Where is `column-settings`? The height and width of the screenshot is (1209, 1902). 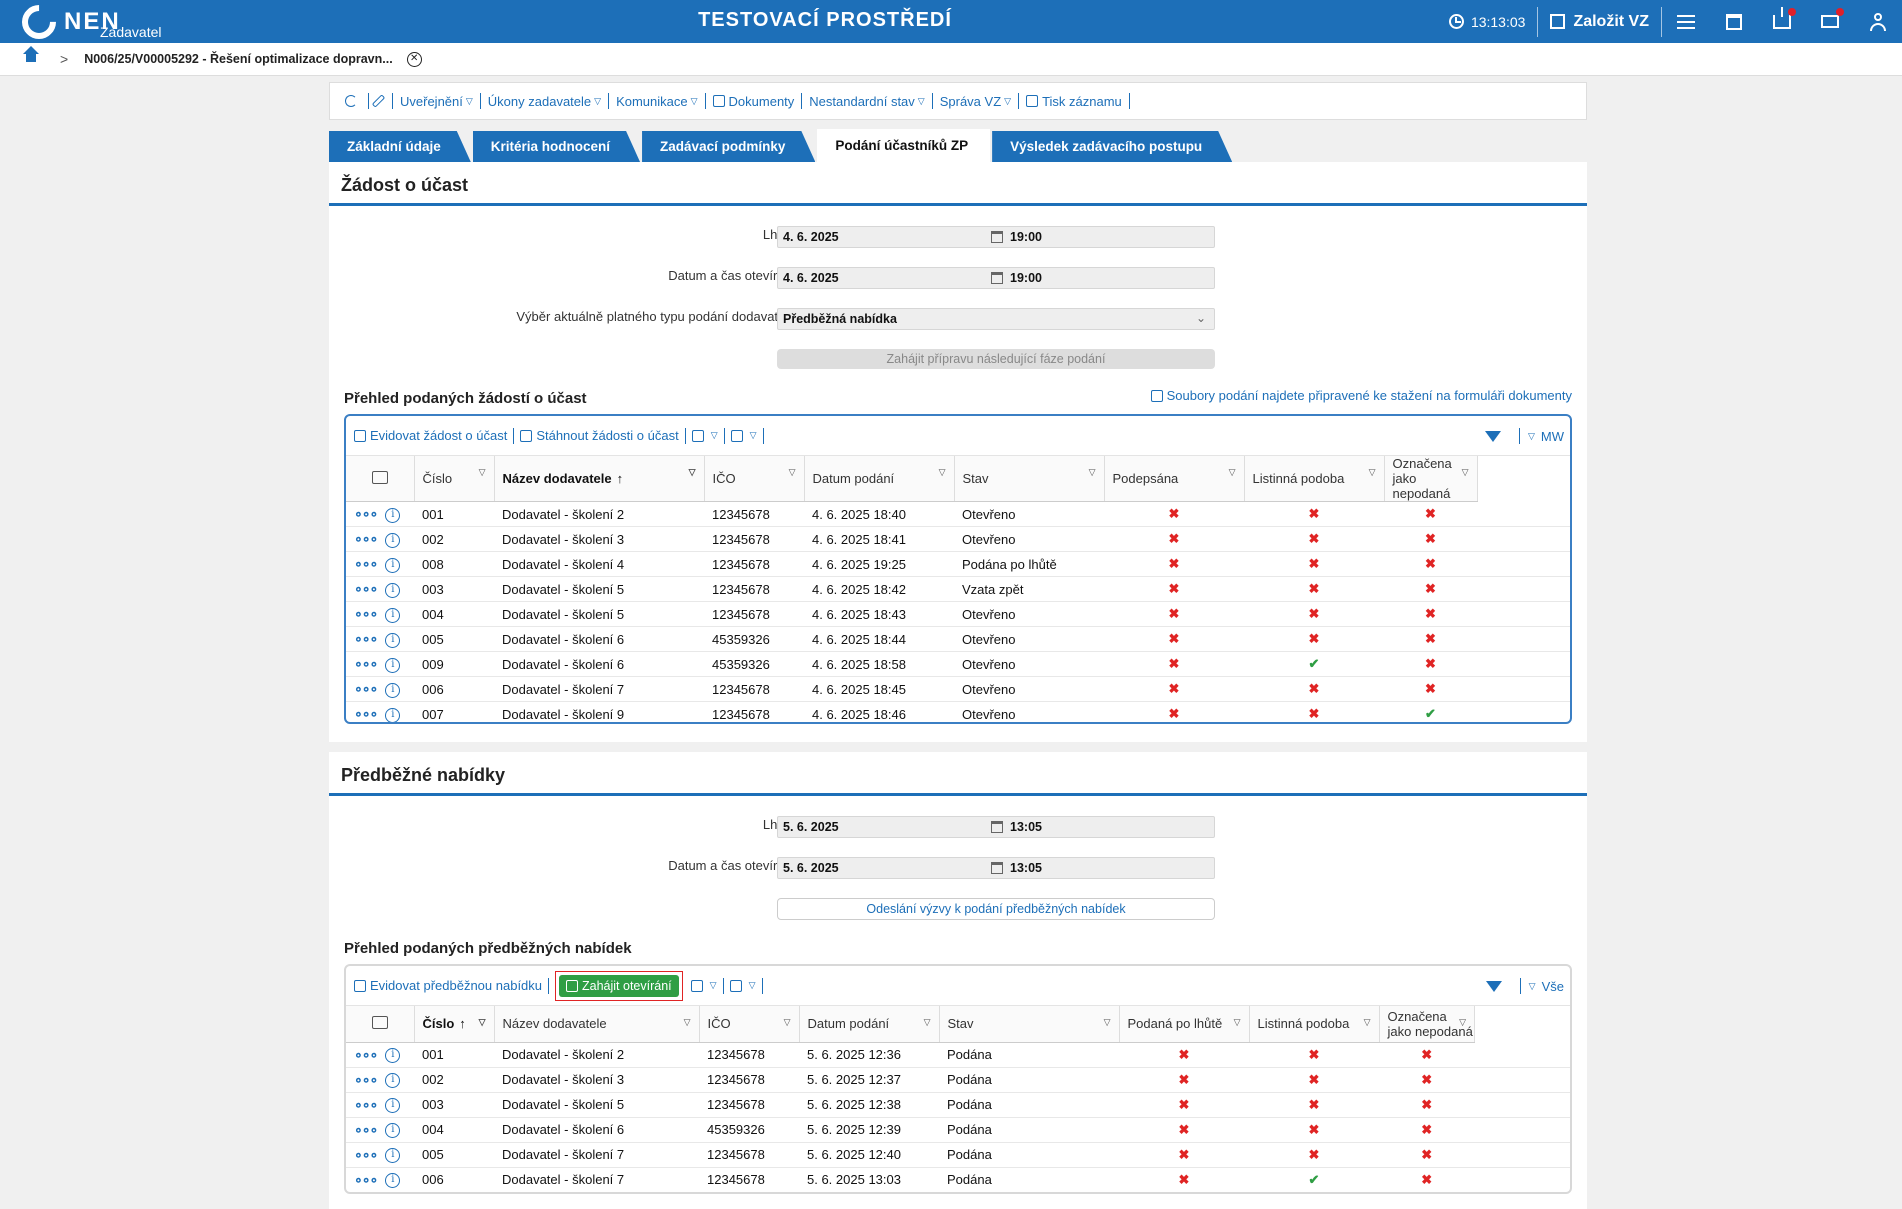
column-settings is located at coordinates (380, 1024).